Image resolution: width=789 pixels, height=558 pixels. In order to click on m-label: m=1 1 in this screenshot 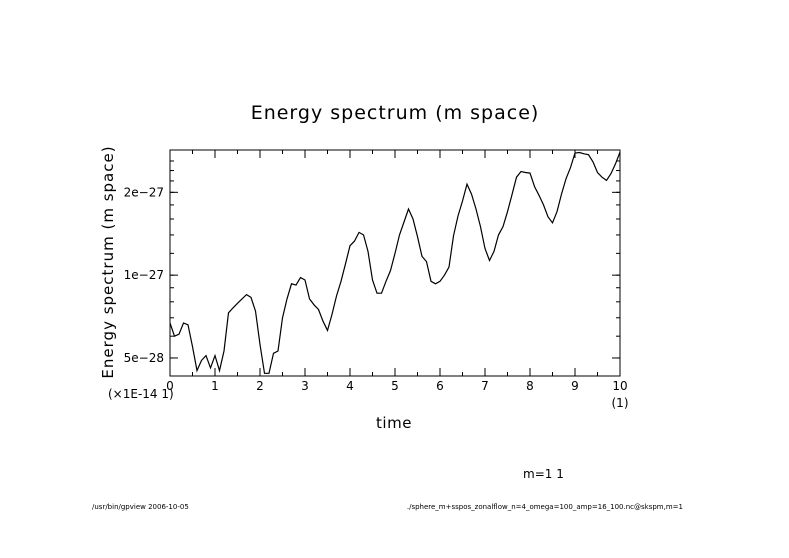, I will do `click(543, 474)`.